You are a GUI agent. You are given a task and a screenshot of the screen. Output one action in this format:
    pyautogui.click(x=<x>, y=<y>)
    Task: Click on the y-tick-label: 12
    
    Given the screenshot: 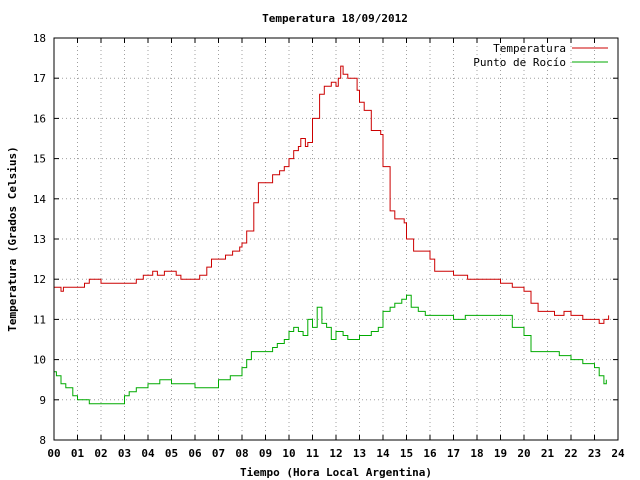 What is the action you would take?
    pyautogui.click(x=39, y=279)
    